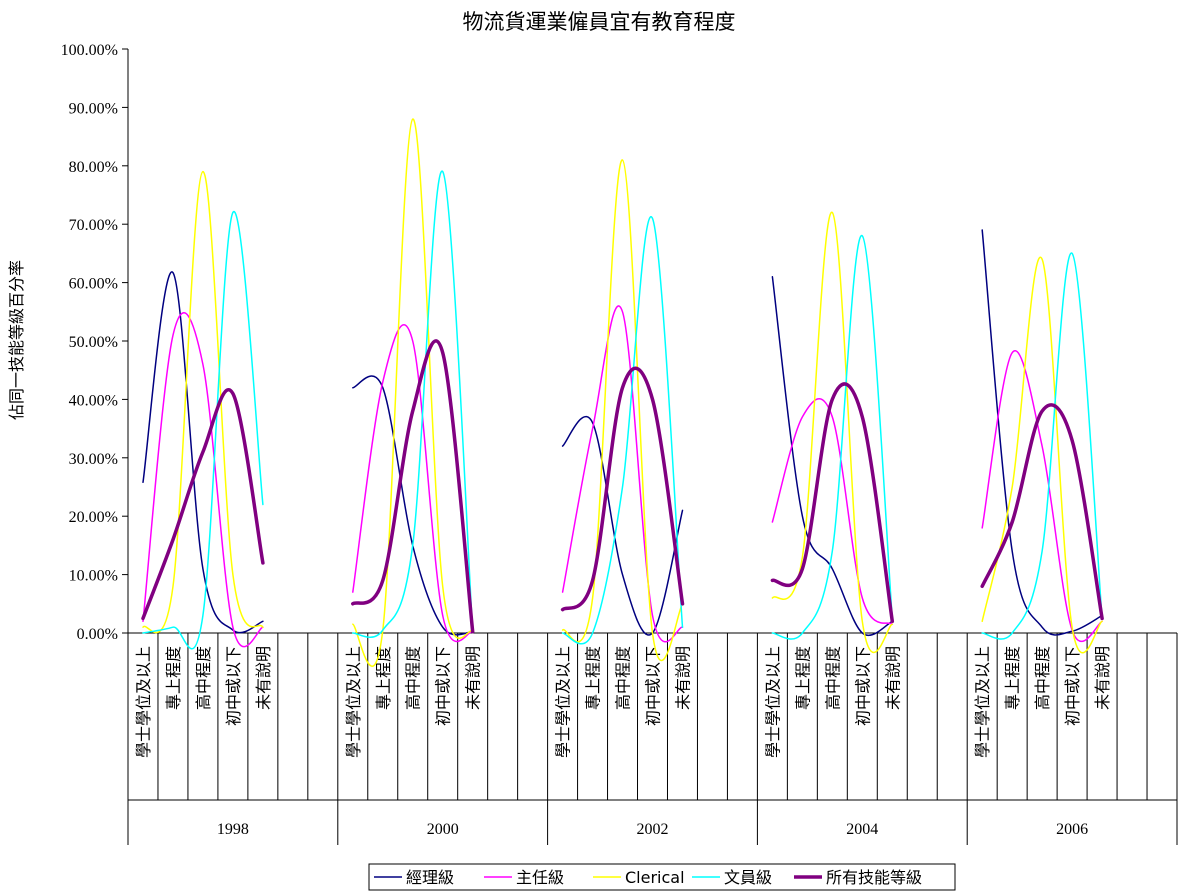  Describe the element at coordinates (430, 877) in the screenshot. I see `legend-entry-label: 經理級` at that location.